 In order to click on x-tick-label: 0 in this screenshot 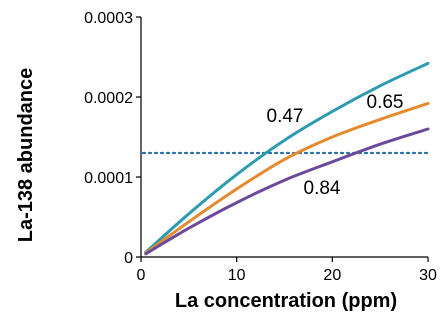, I will do `click(141, 275)`.